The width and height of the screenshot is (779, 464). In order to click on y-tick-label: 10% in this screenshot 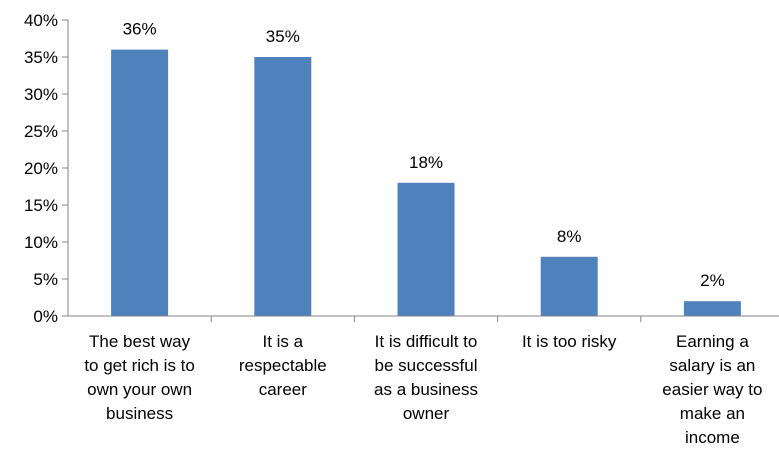, I will do `click(41, 242)`.